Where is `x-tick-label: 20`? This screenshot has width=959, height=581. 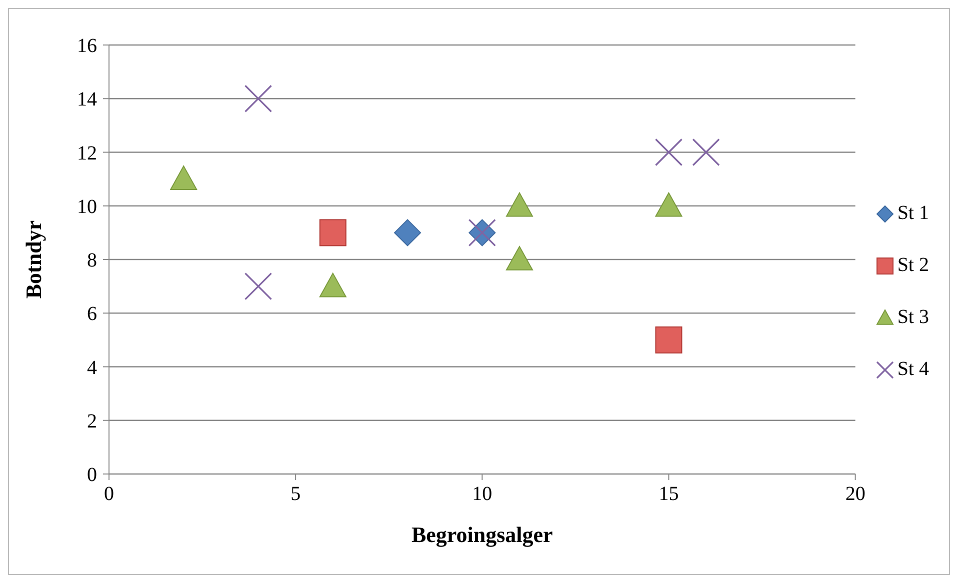
x-tick-label: 20 is located at coordinates (855, 494).